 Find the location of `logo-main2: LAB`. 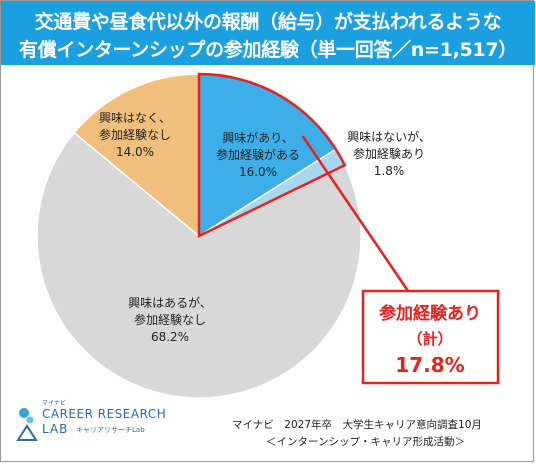

logo-main2: LAB is located at coordinates (55, 429).